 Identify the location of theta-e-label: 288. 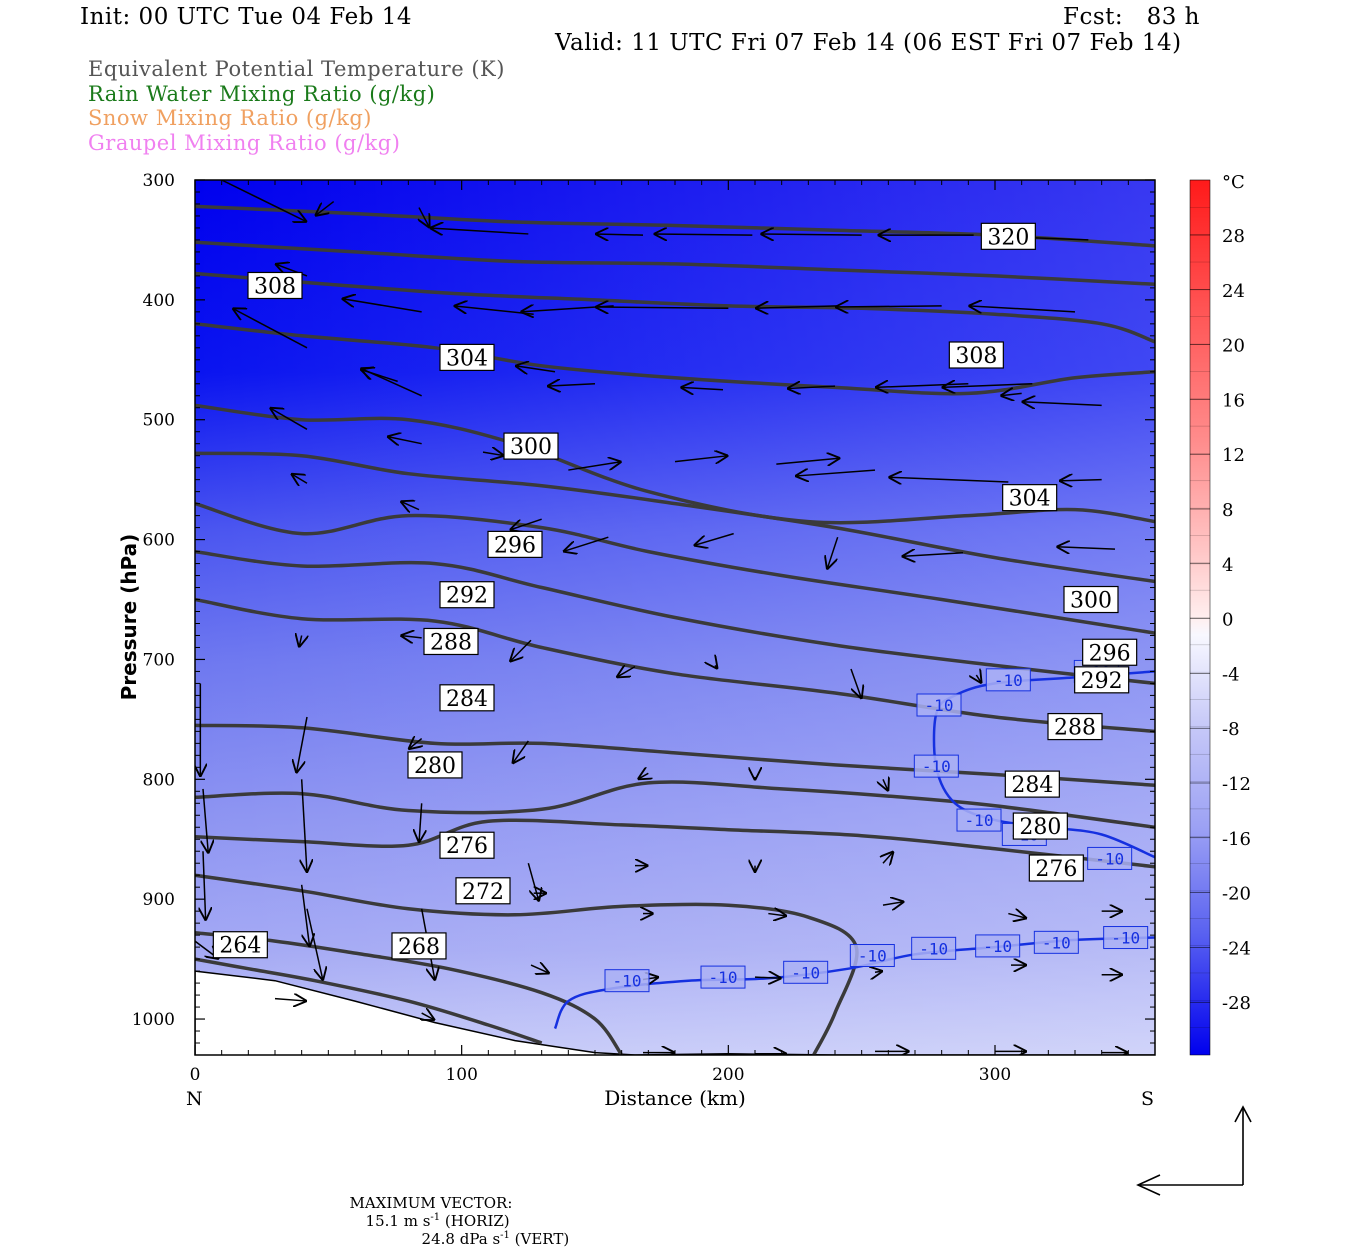
(451, 641).